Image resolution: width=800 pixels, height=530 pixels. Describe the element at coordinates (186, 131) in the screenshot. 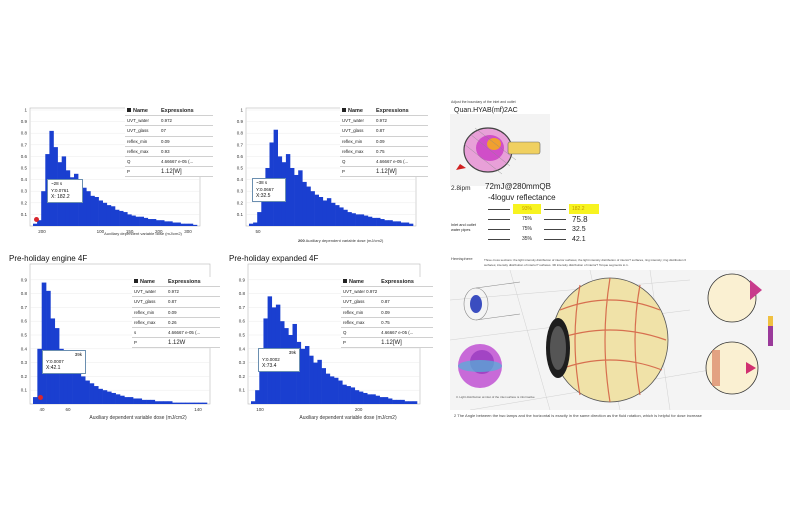

I see `param-val: 07` at that location.